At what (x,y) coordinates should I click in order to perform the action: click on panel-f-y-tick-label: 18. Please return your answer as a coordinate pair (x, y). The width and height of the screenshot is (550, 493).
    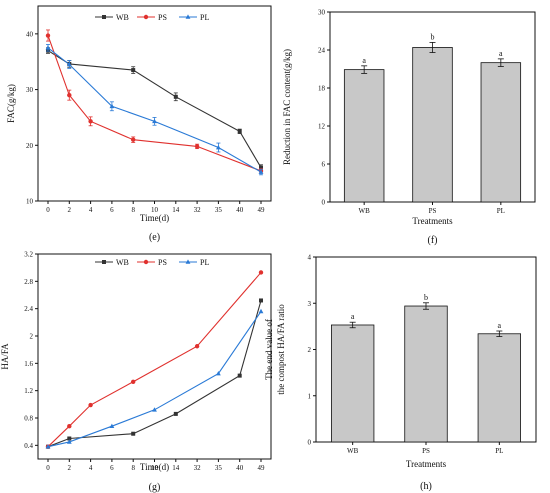
    Looking at the image, I should click on (322, 89).